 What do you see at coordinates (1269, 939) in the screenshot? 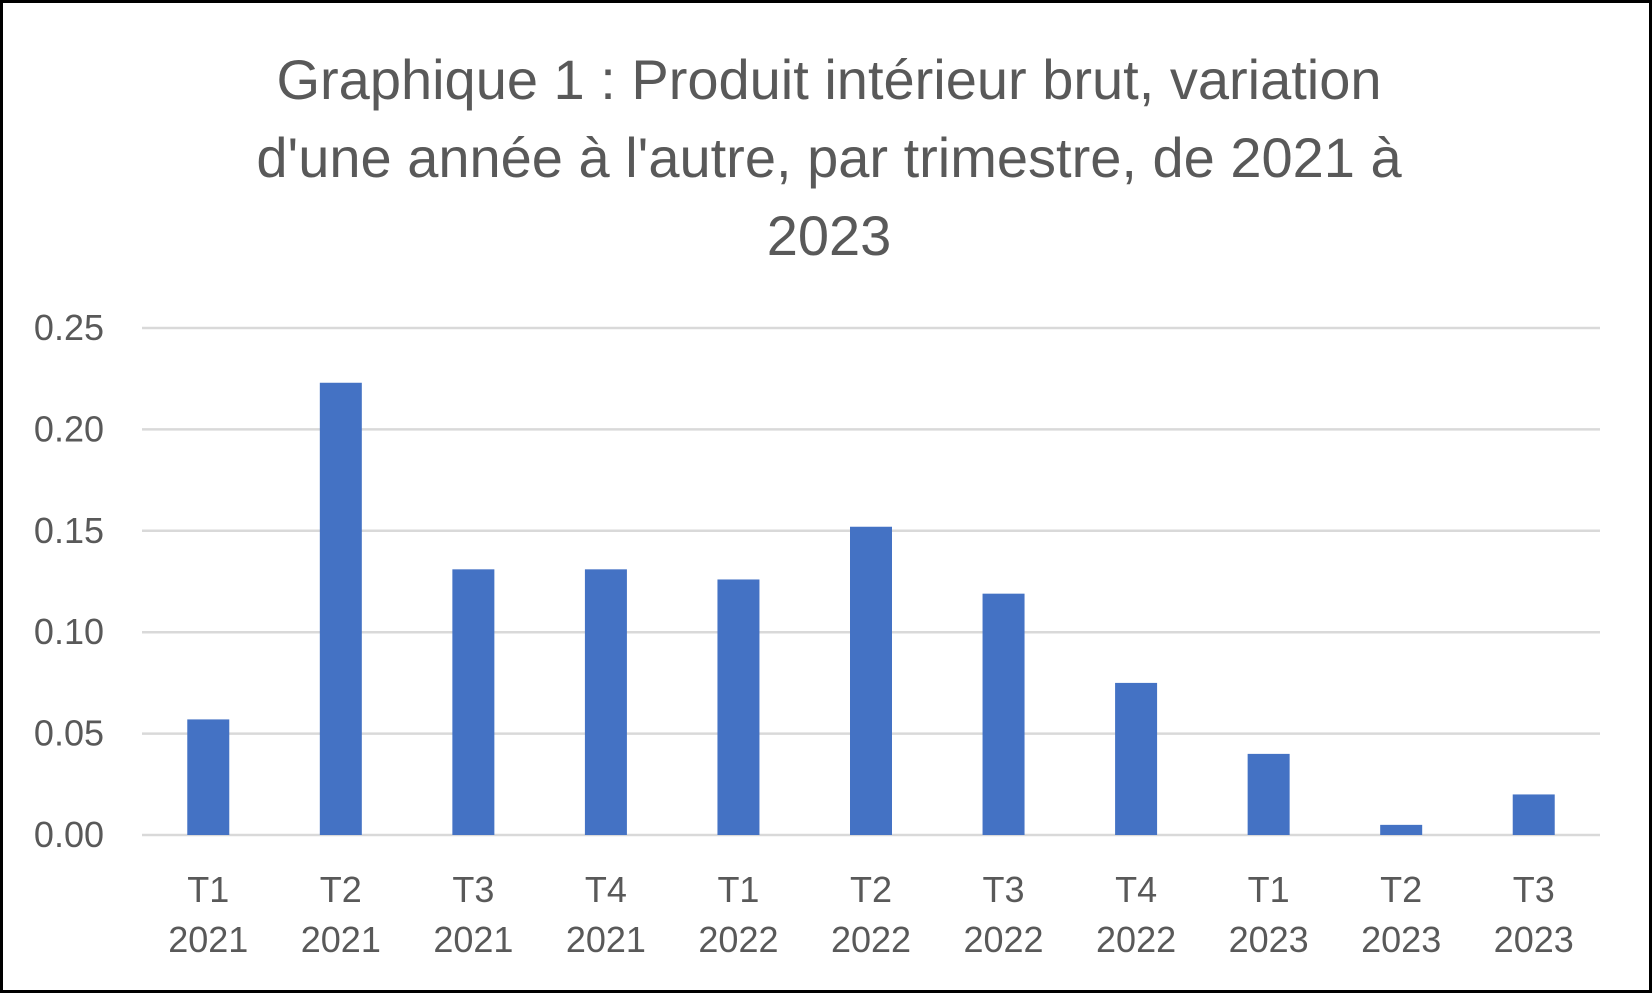
I see `x-tick-label-year-8: 2023` at bounding box center [1269, 939].